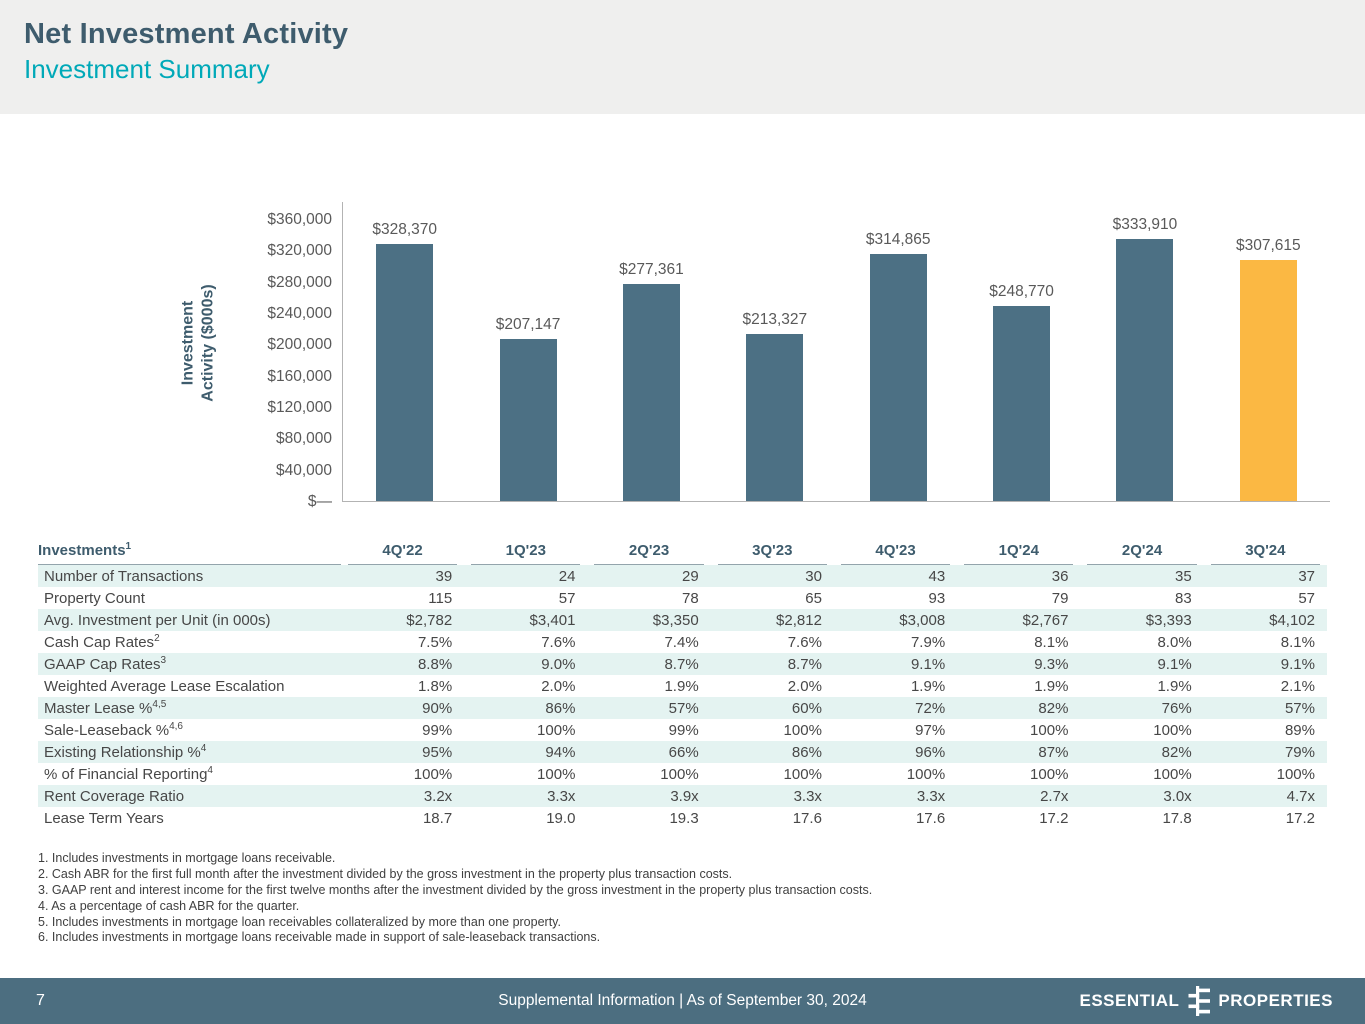 The height and width of the screenshot is (1024, 1365). What do you see at coordinates (567, 598) in the screenshot?
I see `row-value: 57` at bounding box center [567, 598].